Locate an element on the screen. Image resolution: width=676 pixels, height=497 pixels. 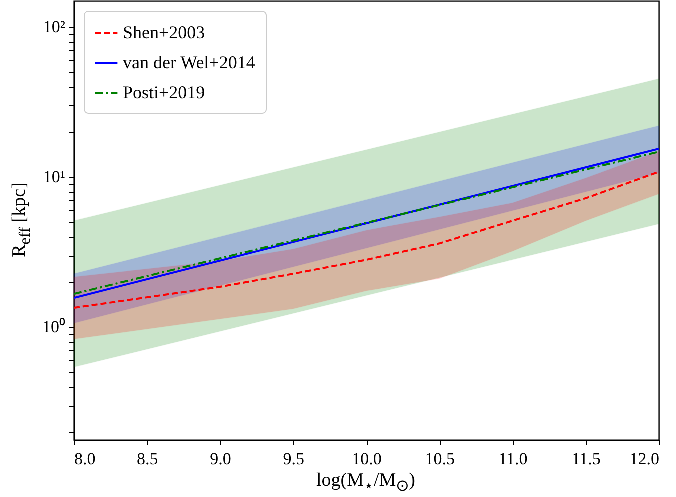
legend-label: Posti+2019 is located at coordinates (164, 92).